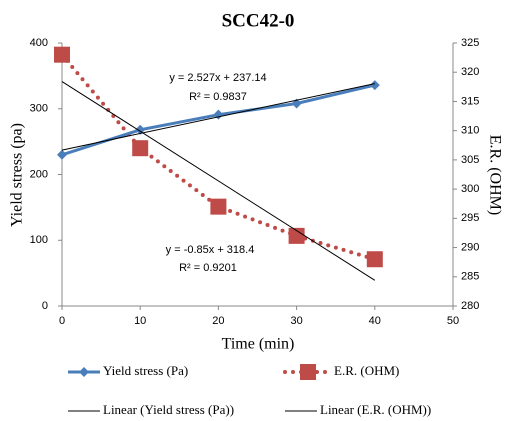 The width and height of the screenshot is (507, 421). What do you see at coordinates (39, 240) in the screenshot?
I see `y-tick-label: 100` at bounding box center [39, 240].